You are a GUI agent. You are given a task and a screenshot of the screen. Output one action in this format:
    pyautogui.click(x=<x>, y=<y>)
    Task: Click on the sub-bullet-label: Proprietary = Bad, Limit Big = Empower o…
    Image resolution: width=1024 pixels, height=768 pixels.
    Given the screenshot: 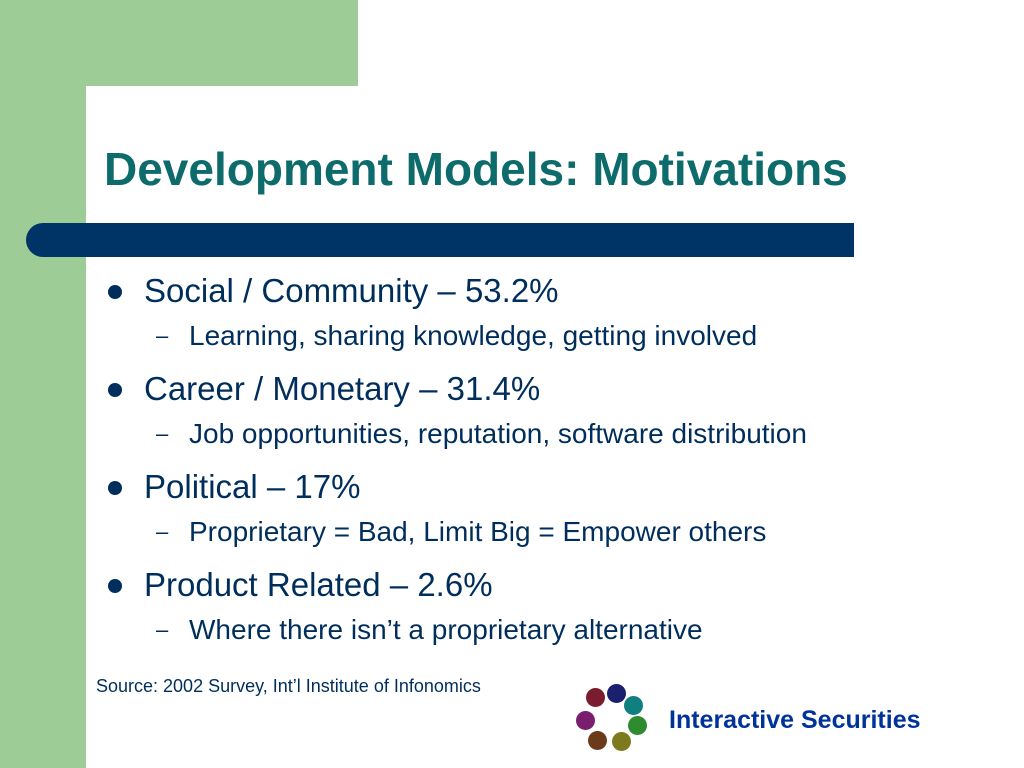 What is the action you would take?
    pyautogui.click(x=478, y=531)
    